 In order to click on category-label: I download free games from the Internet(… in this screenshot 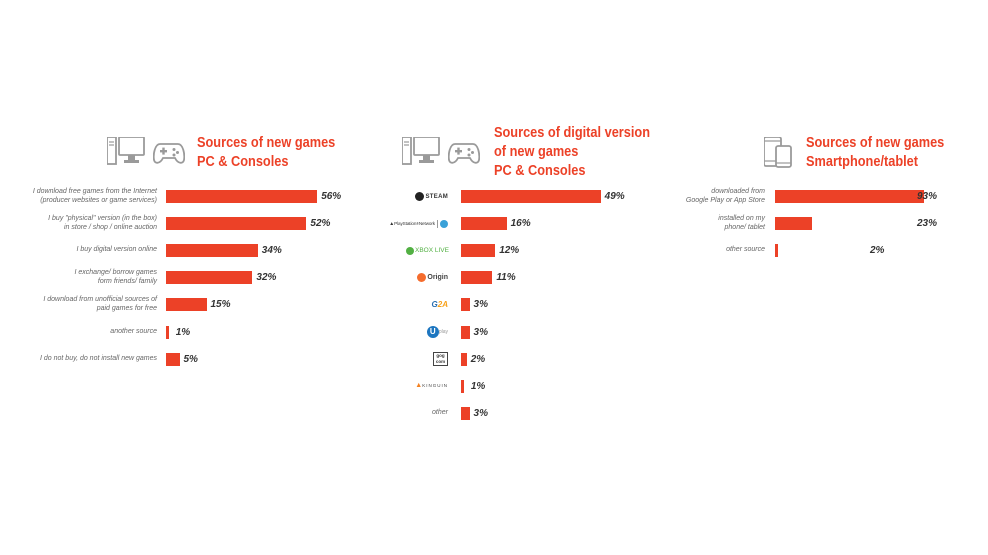, I will do `click(95, 196)`.